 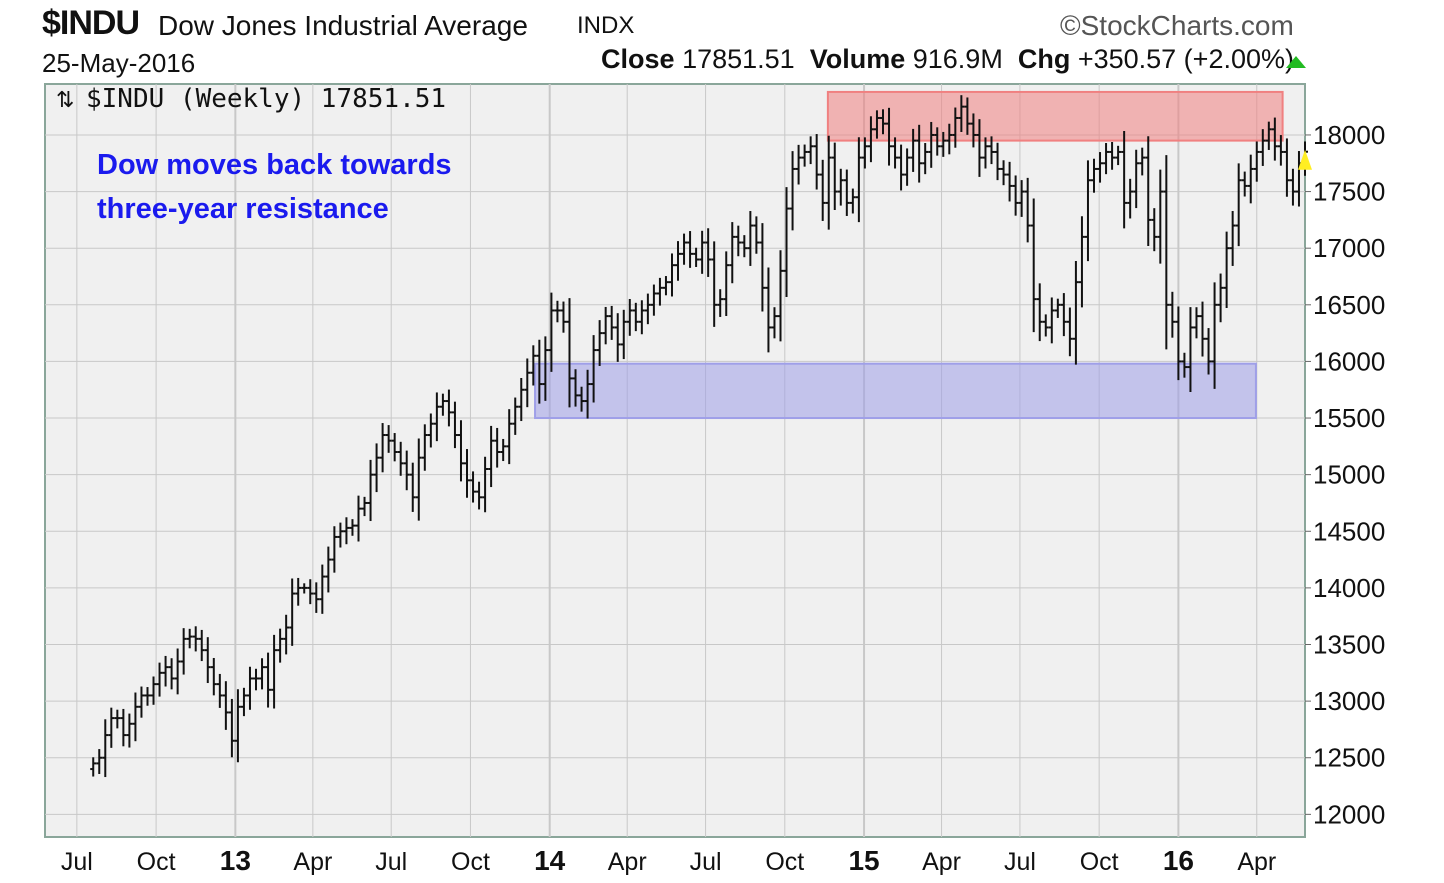 I want to click on y-tick-label: 17000, so click(x=1349, y=248).